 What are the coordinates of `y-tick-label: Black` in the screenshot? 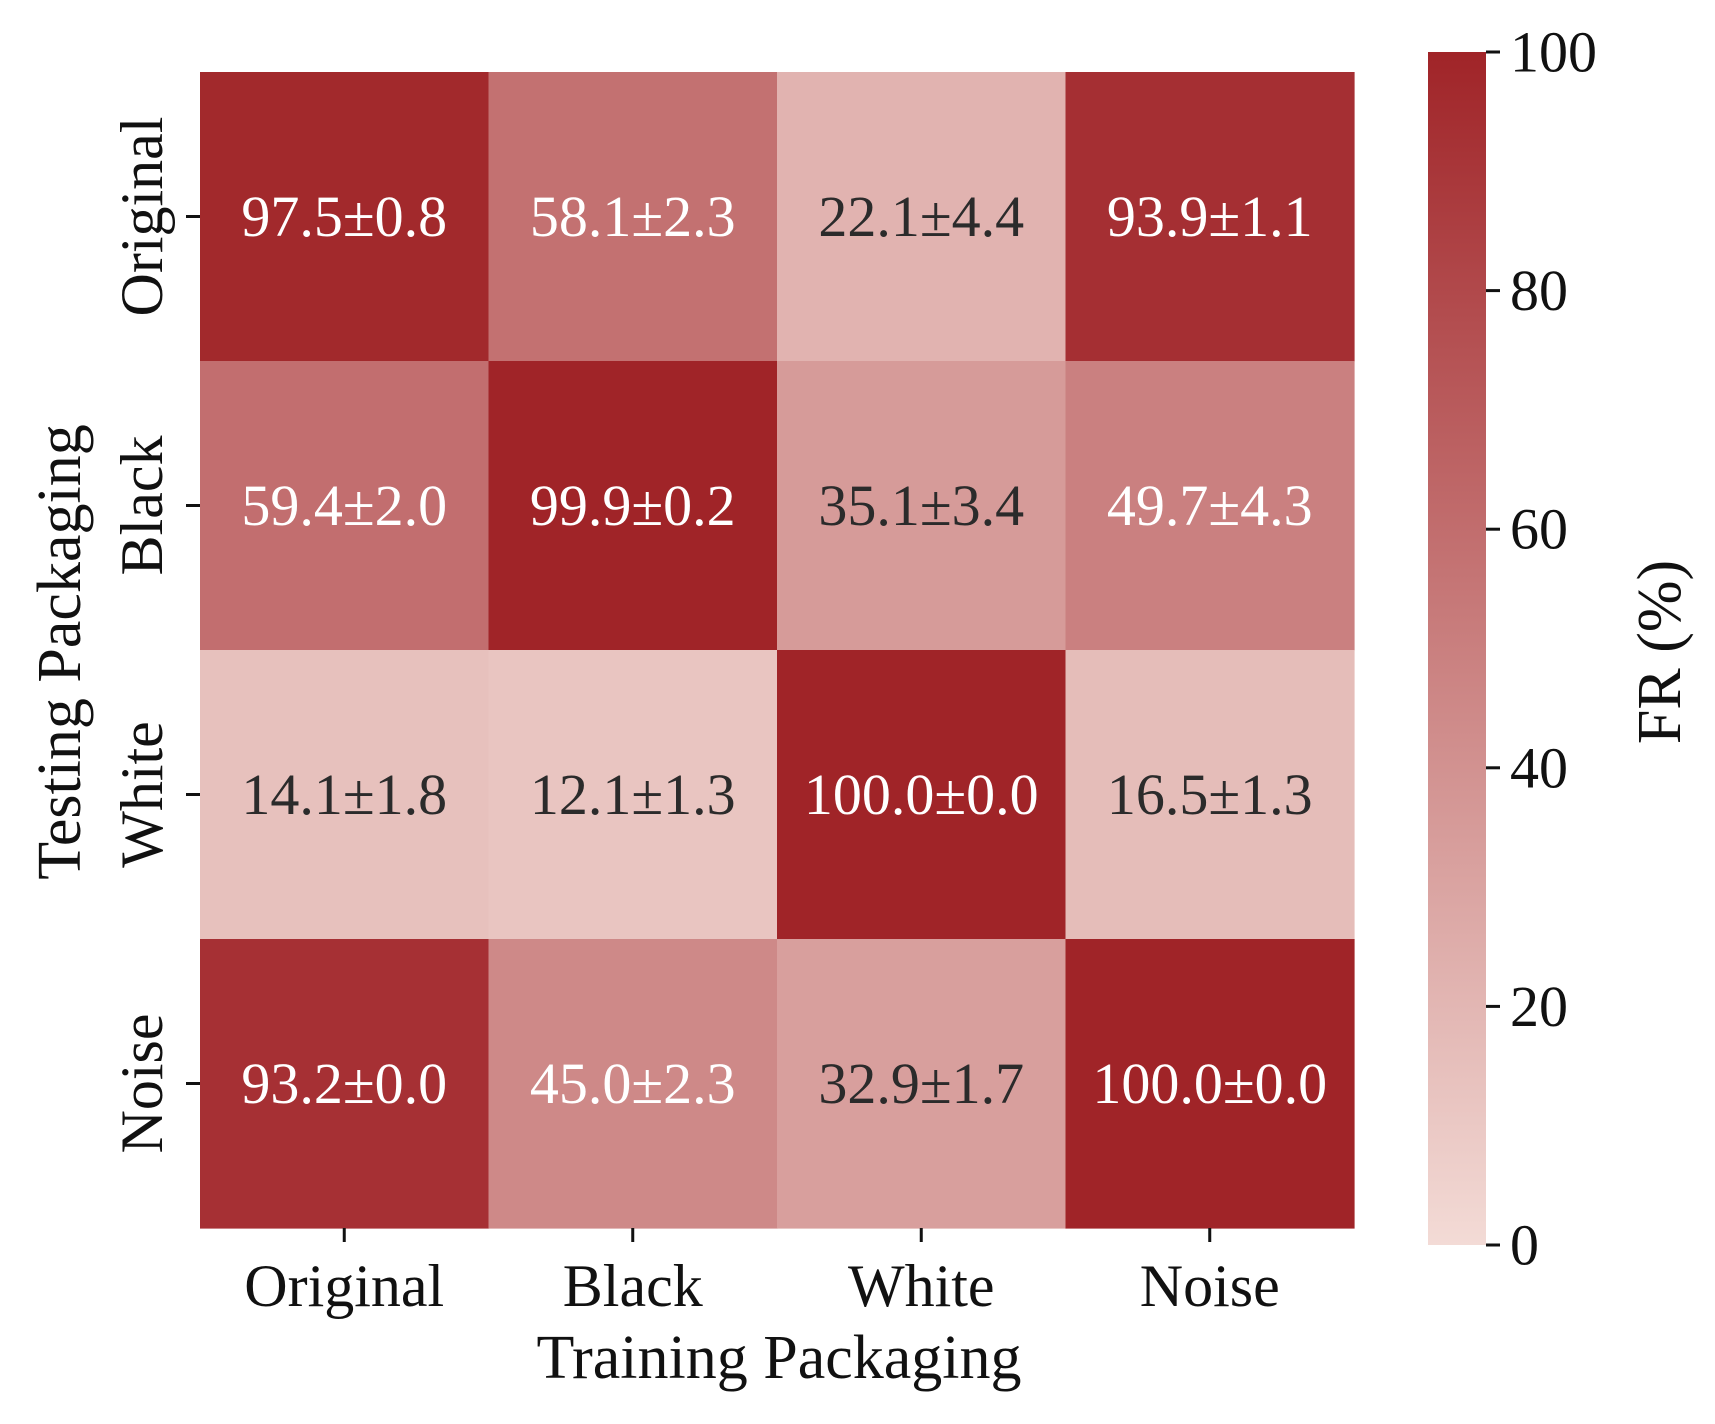 It's located at (142, 506).